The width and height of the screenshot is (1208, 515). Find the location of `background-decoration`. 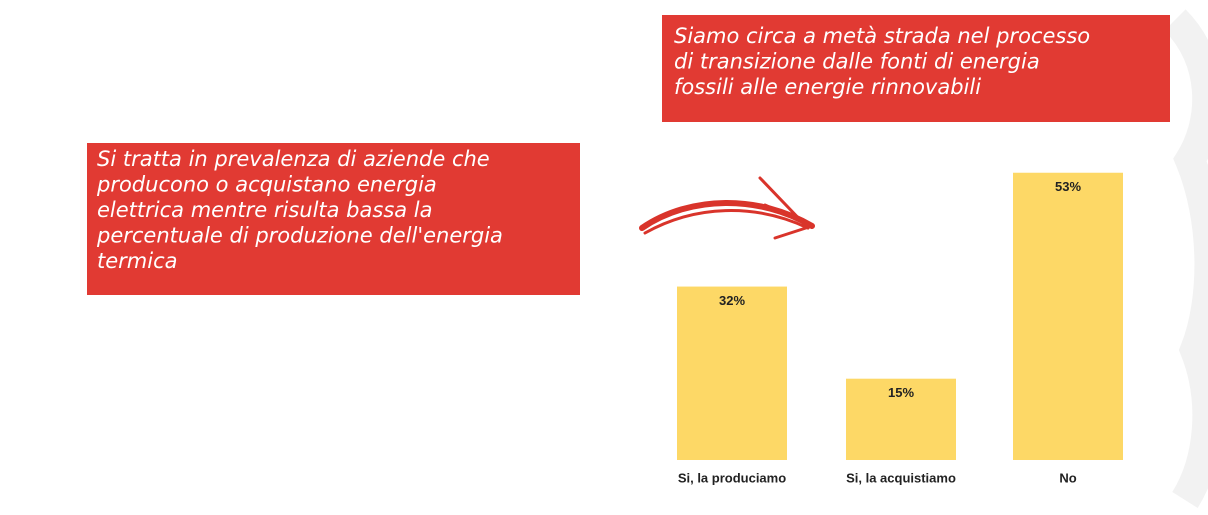

background-decoration is located at coordinates (1185, 258).